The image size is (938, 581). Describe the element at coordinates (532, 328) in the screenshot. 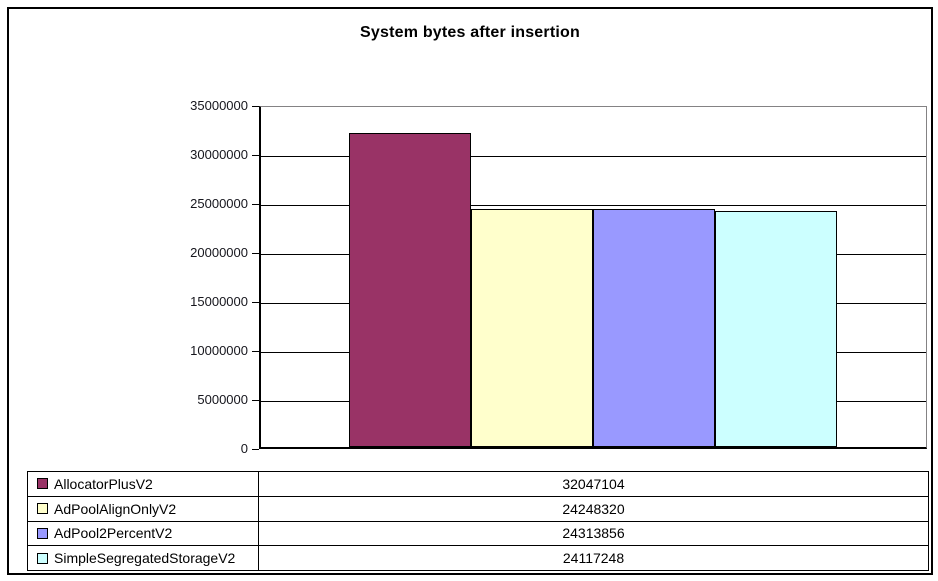

I see `bar-AdPoolAlignOnlyV2` at that location.